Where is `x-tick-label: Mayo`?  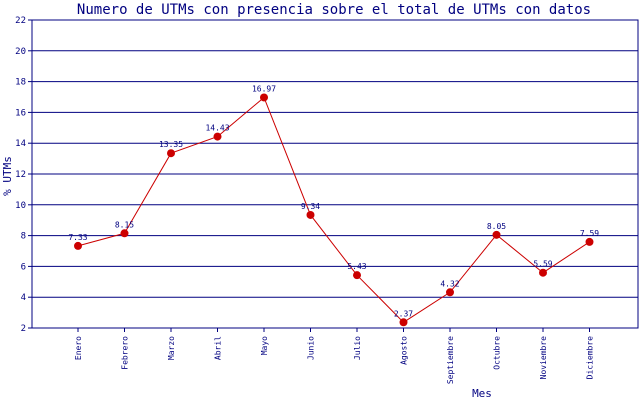
x-tick-label: Mayo is located at coordinates (264, 345).